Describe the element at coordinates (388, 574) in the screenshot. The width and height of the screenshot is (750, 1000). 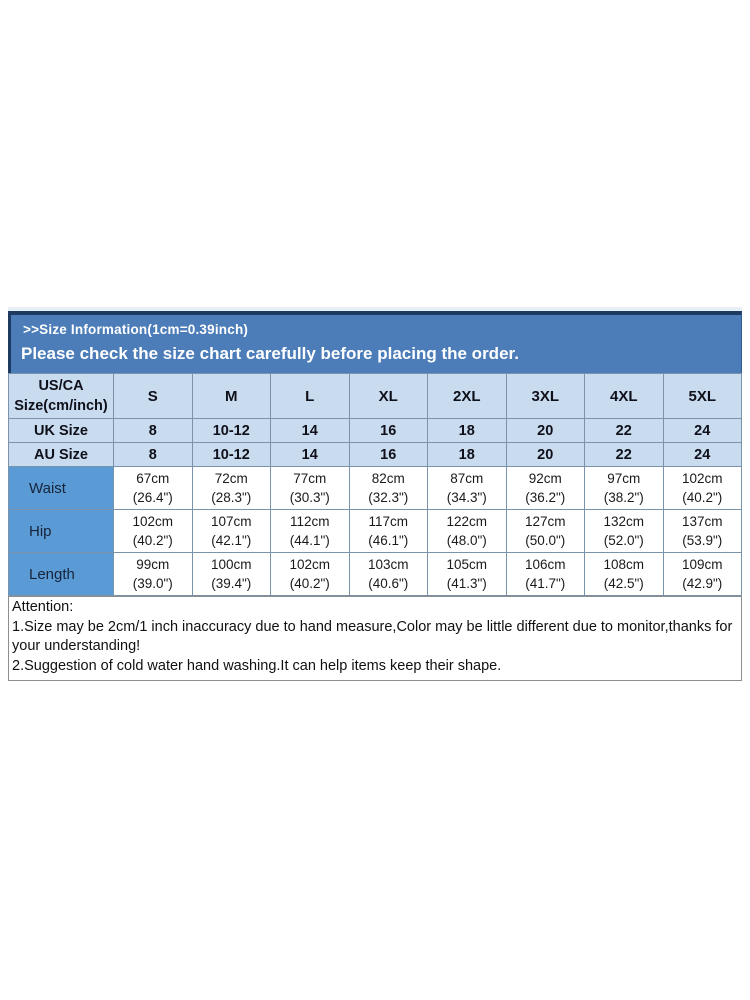
I see `length-value: 103cm (40.6")` at that location.